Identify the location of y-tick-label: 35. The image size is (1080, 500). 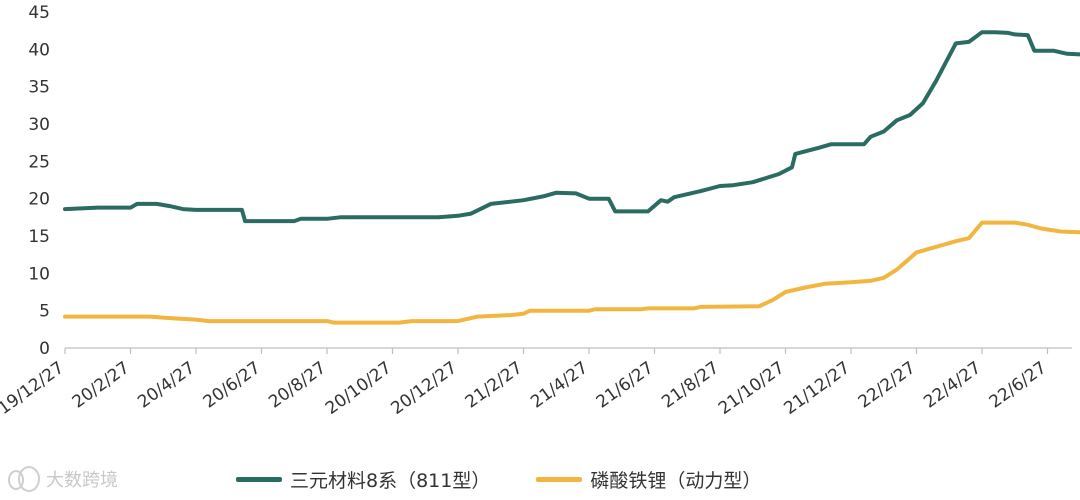
(39, 88).